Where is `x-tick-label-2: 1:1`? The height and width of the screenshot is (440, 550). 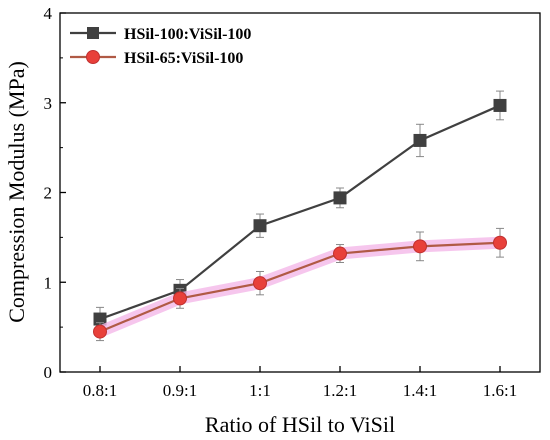
x-tick-label-2: 1:1 is located at coordinates (260, 390).